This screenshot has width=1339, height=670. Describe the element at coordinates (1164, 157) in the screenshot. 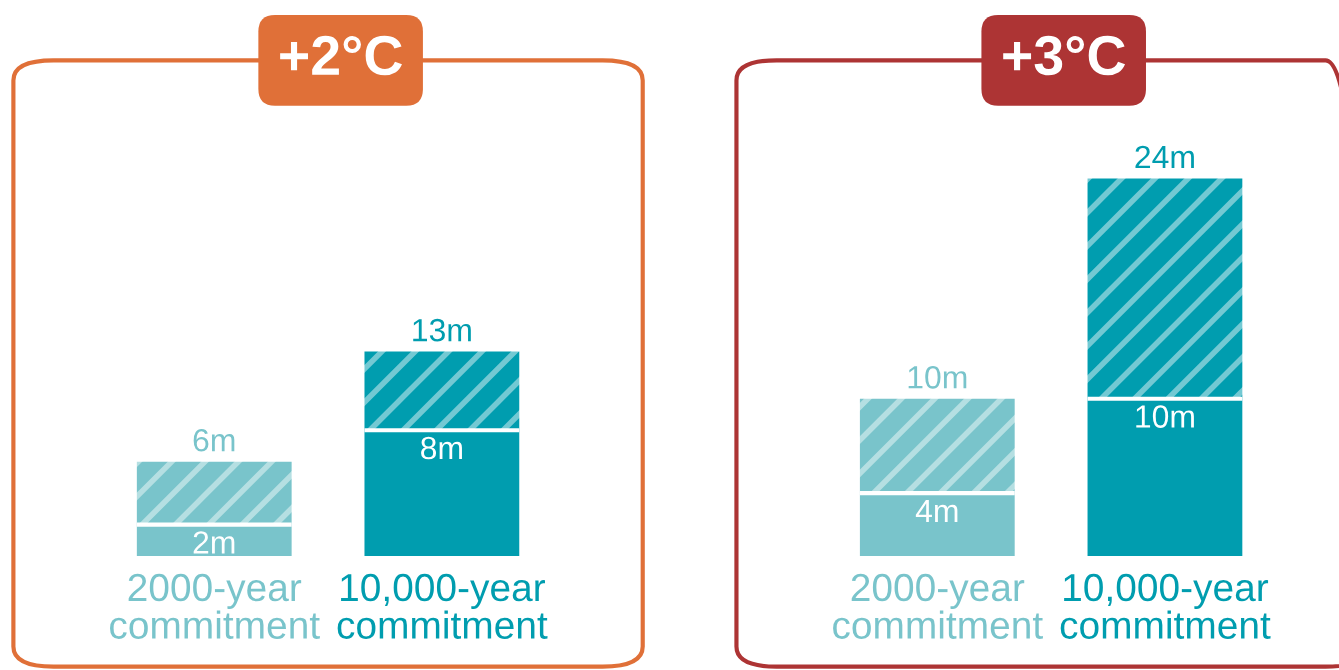

I see `total-label: 24m` at that location.